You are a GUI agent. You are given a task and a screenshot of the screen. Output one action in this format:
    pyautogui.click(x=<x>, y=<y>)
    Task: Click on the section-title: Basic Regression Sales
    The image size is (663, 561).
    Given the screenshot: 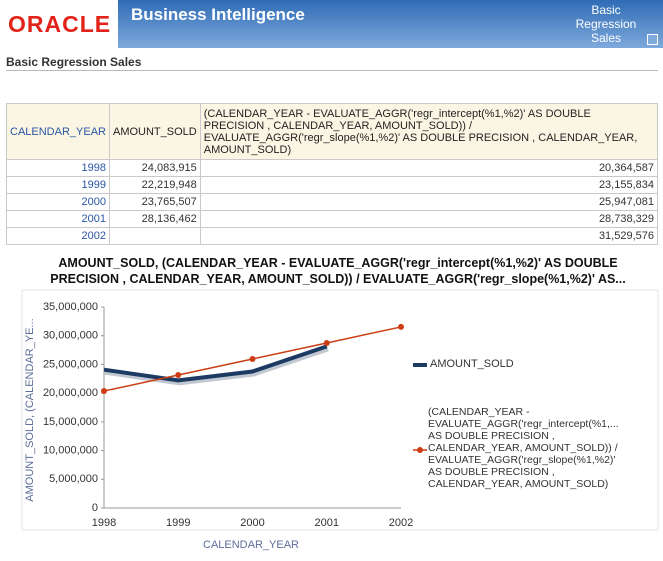 What is the action you would take?
    pyautogui.click(x=74, y=62)
    